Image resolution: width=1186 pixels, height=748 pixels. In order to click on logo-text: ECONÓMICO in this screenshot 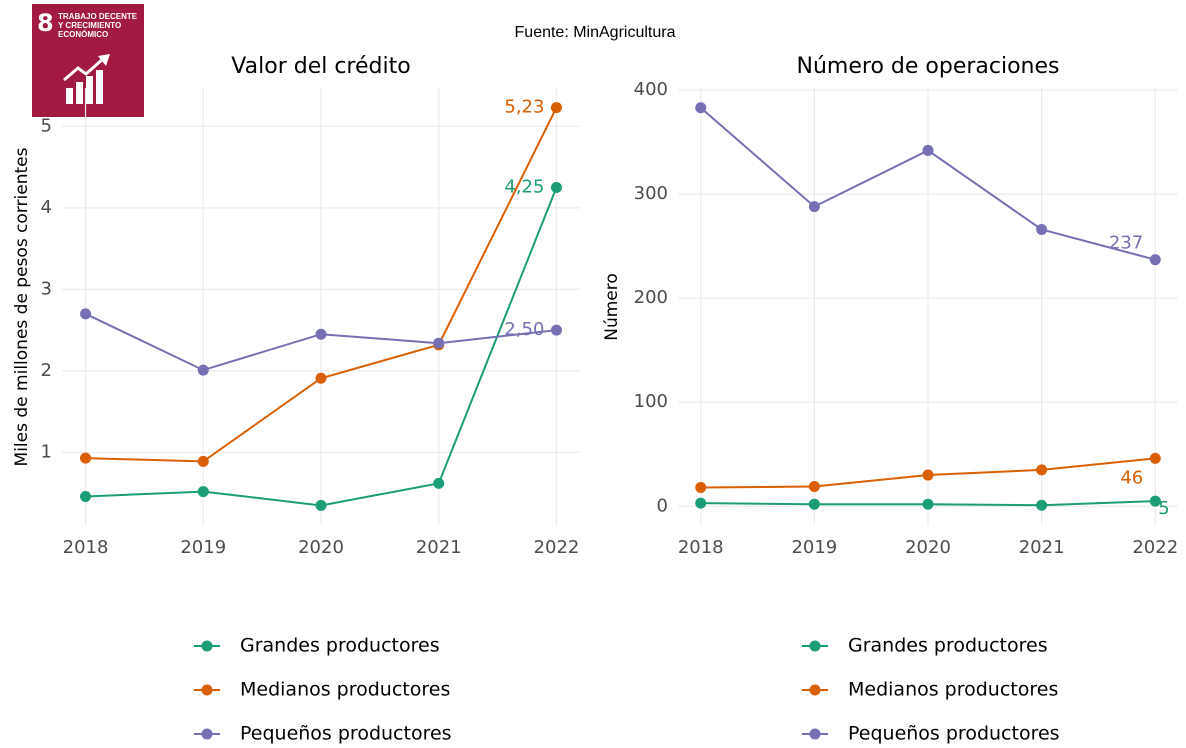, I will do `click(83, 34)`.